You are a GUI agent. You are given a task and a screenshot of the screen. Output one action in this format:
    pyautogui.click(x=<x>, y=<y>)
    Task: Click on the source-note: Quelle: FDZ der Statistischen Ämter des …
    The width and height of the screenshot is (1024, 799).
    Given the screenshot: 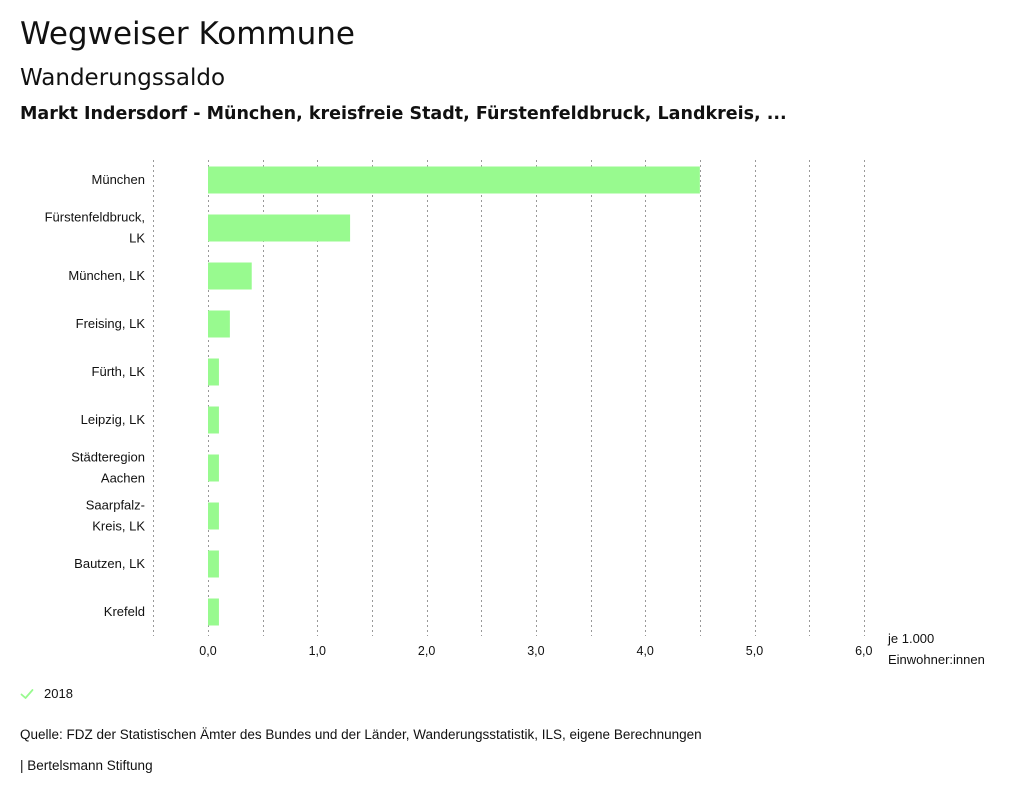 What is the action you would take?
    pyautogui.click(x=361, y=734)
    